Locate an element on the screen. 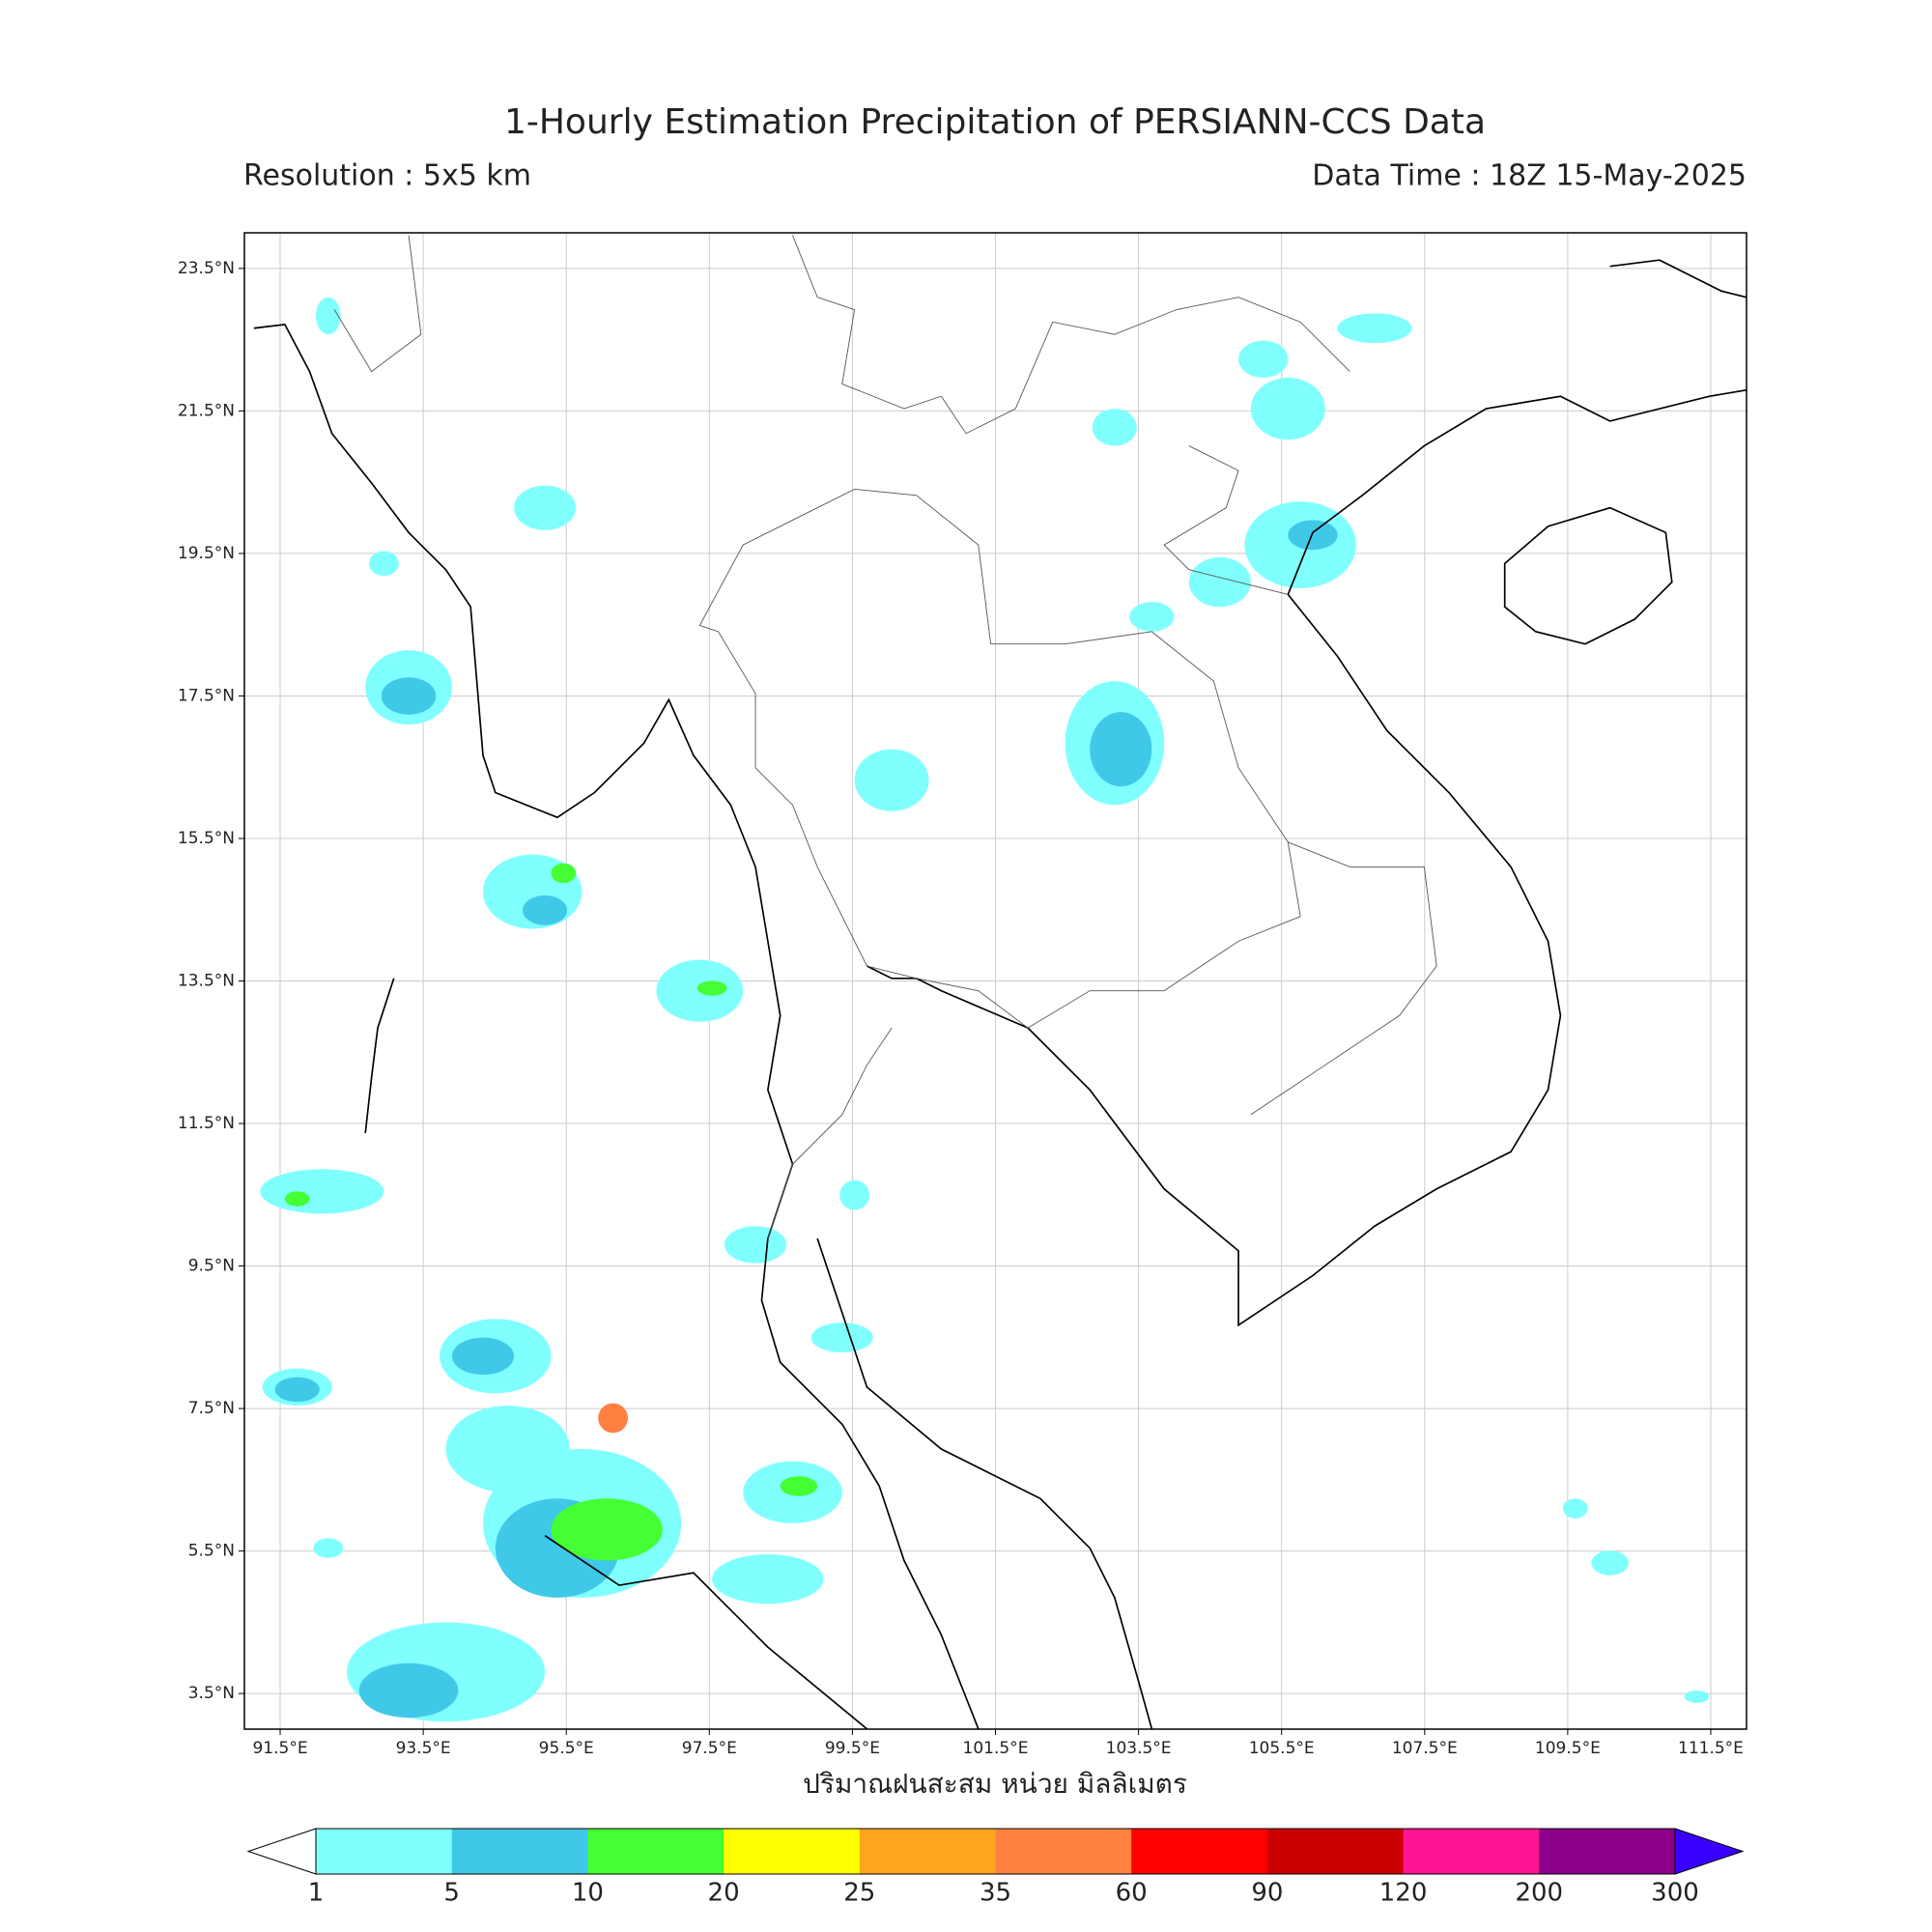 The image size is (1932, 1932). colorbar-over is located at coordinates (1709, 1851).